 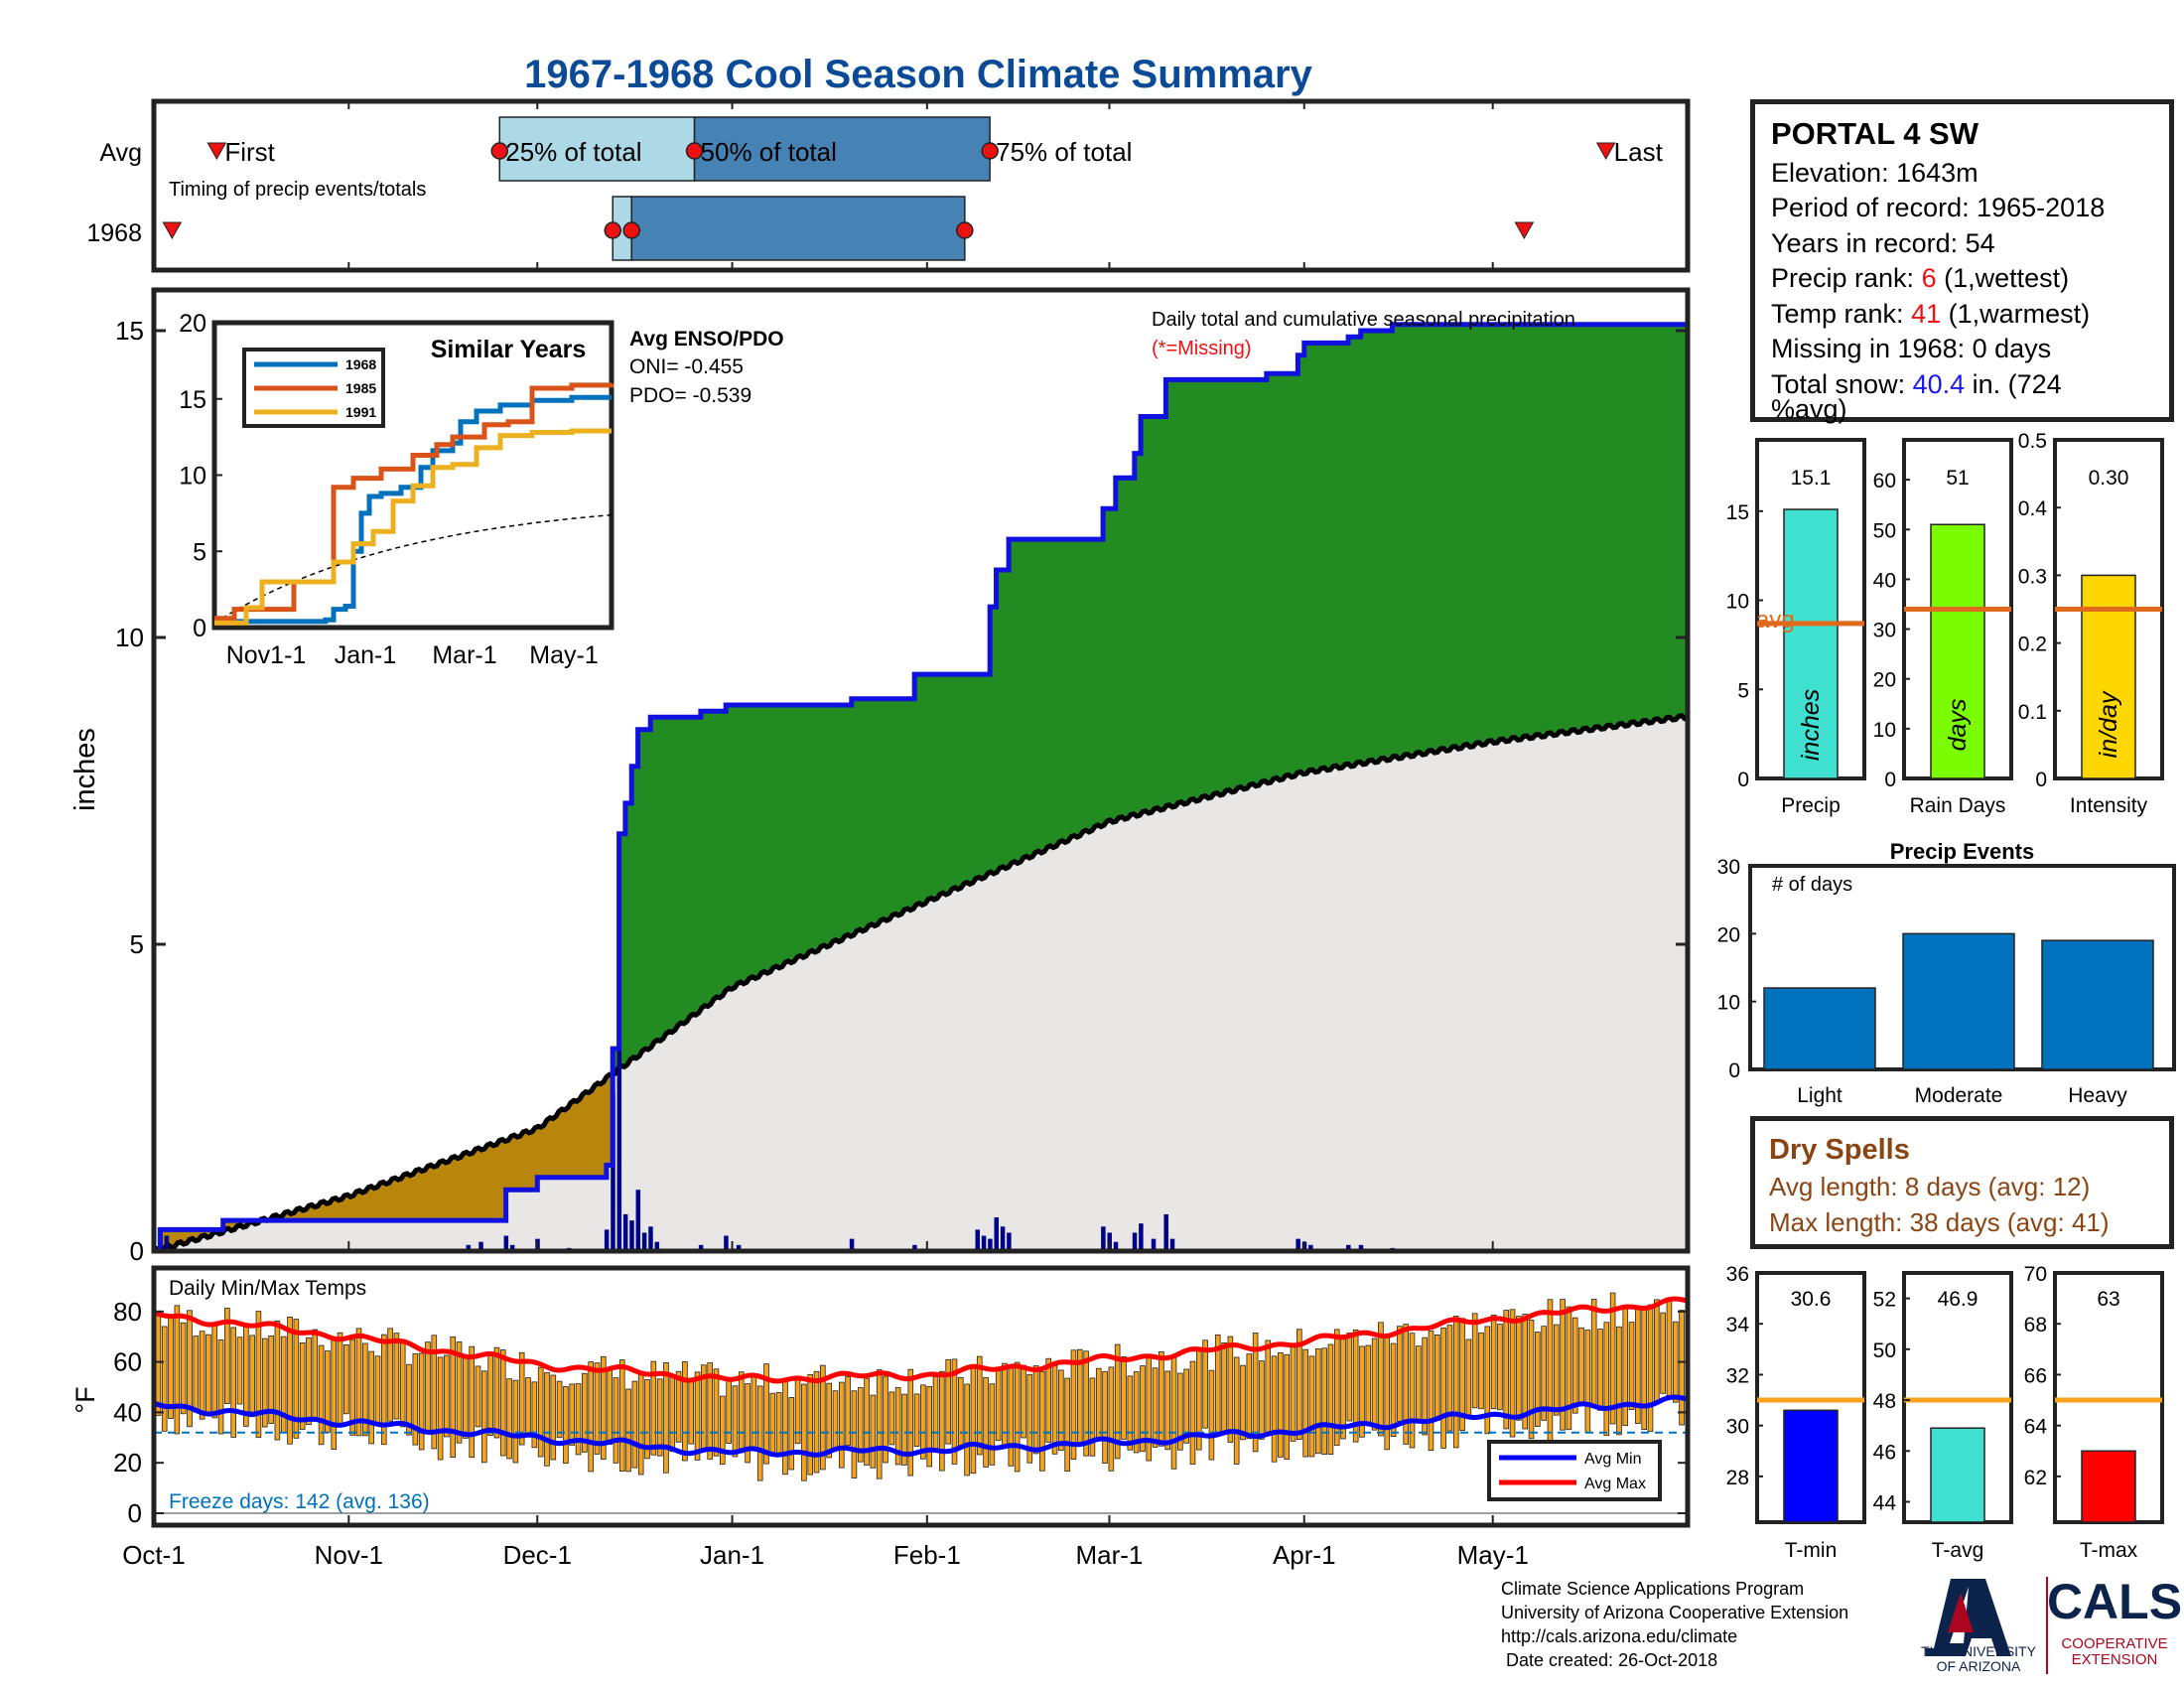 I want to click on timing-1968-last-marker, so click(x=1524, y=230).